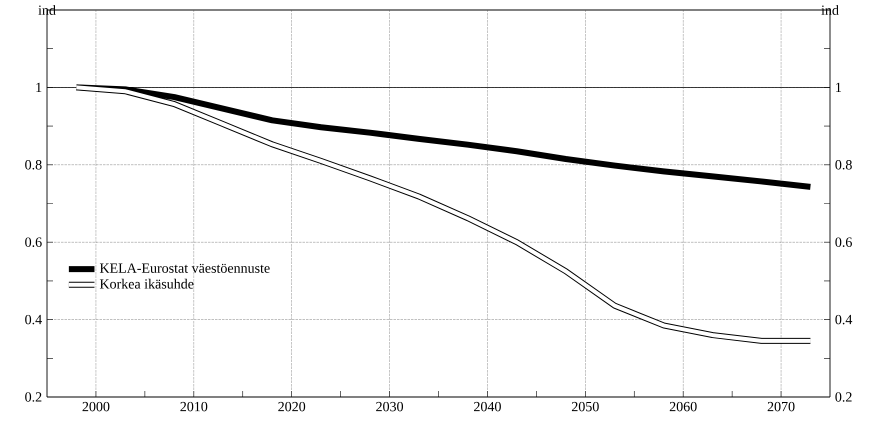  I want to click on x-tick-label: 2050, so click(585, 407).